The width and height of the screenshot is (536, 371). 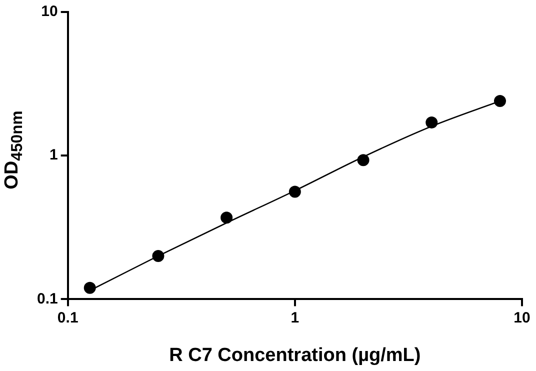 I want to click on x-tick-label: 1, so click(x=295, y=317).